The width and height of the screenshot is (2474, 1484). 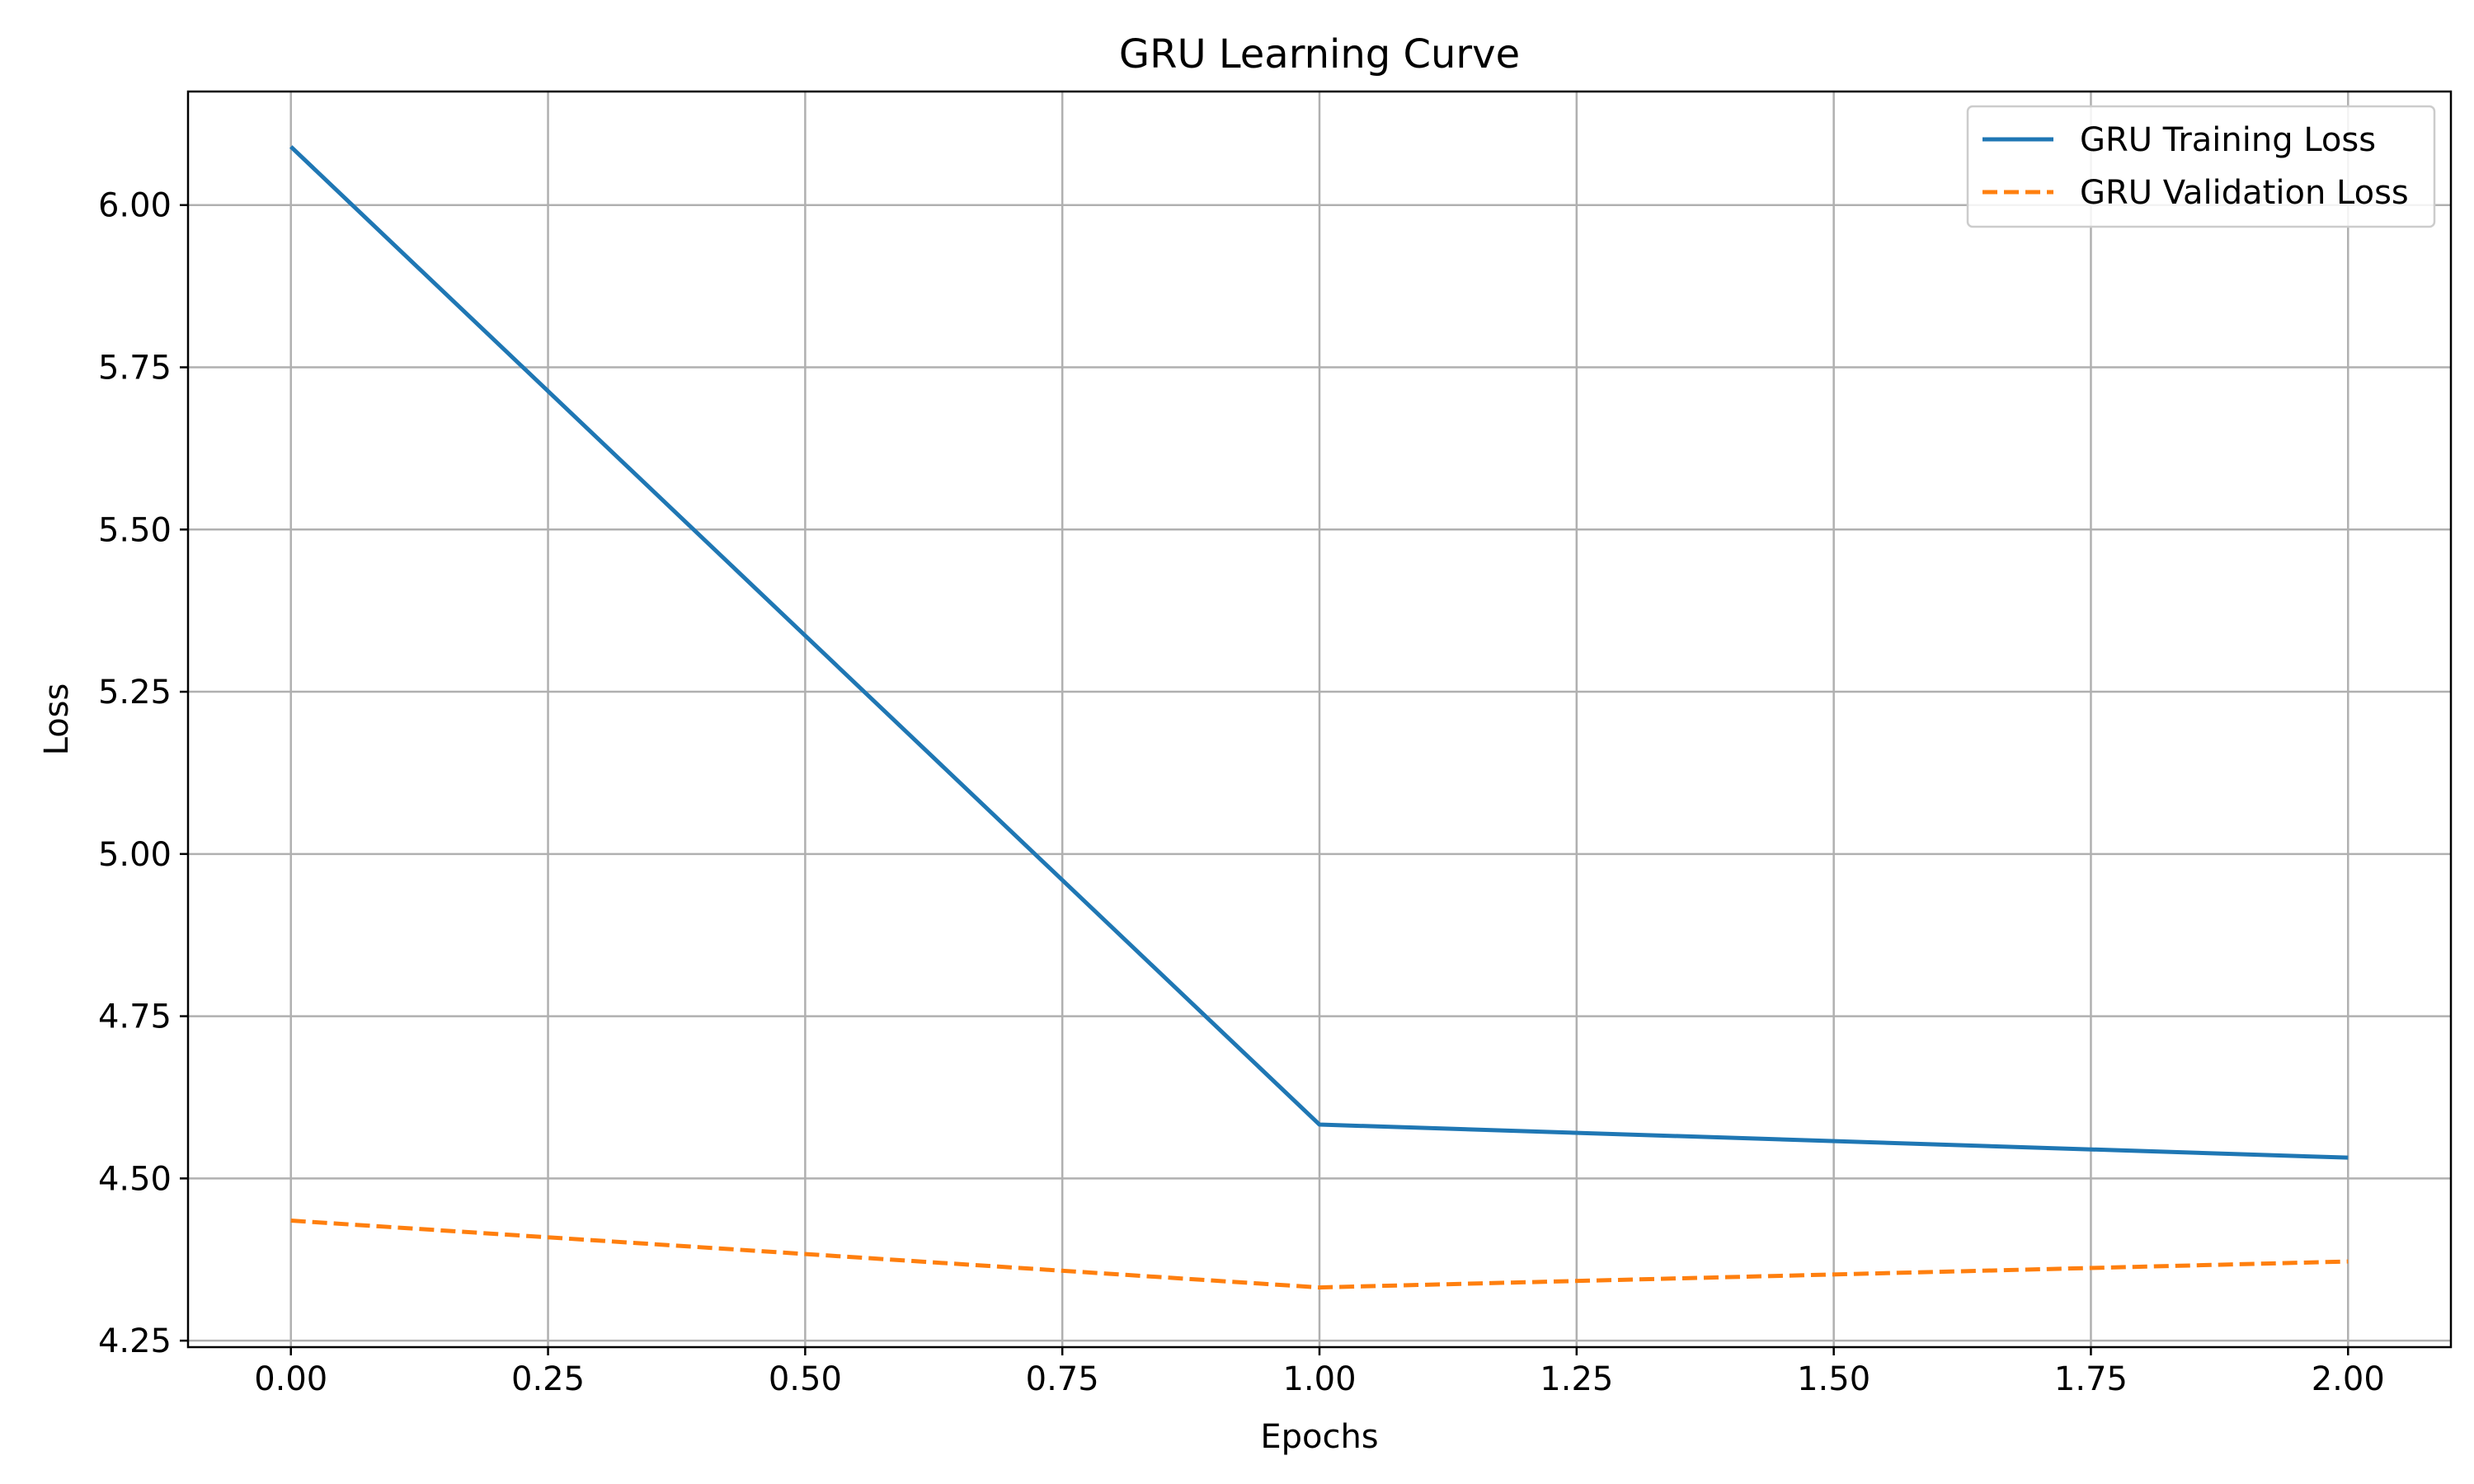 I want to click on y-axis-label: Loss, so click(x=57, y=719).